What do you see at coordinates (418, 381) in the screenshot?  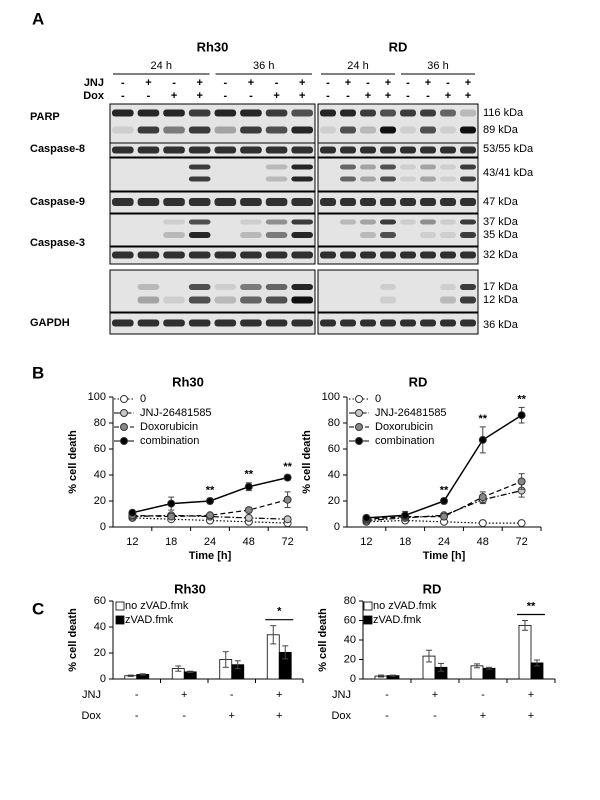 I see `chart-title: RD` at bounding box center [418, 381].